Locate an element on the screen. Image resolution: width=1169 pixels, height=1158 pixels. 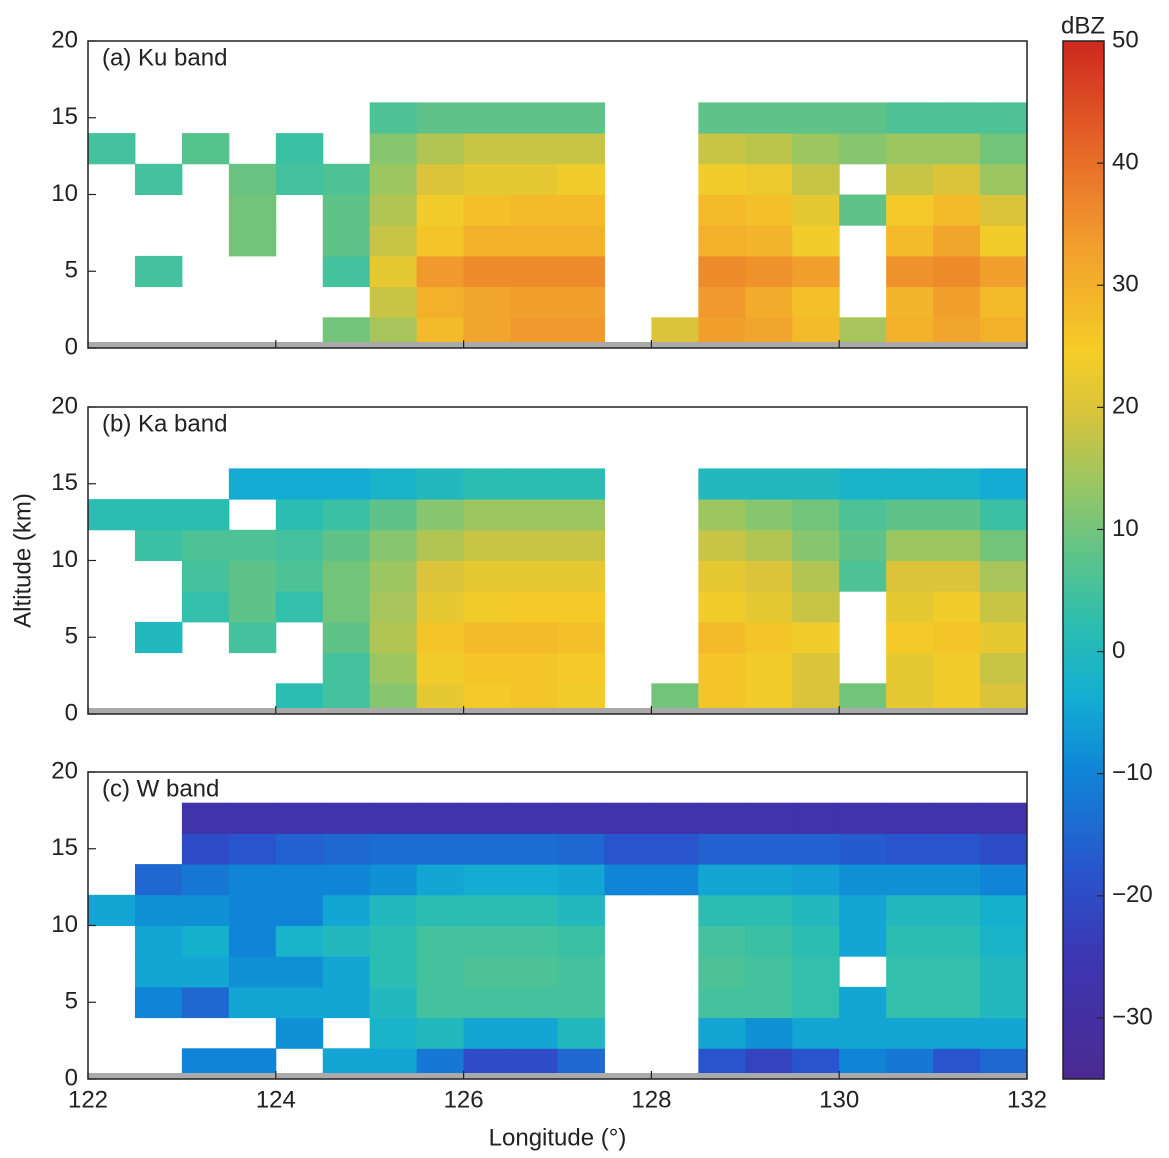
x-tick-label: 122 is located at coordinates (88, 1099).